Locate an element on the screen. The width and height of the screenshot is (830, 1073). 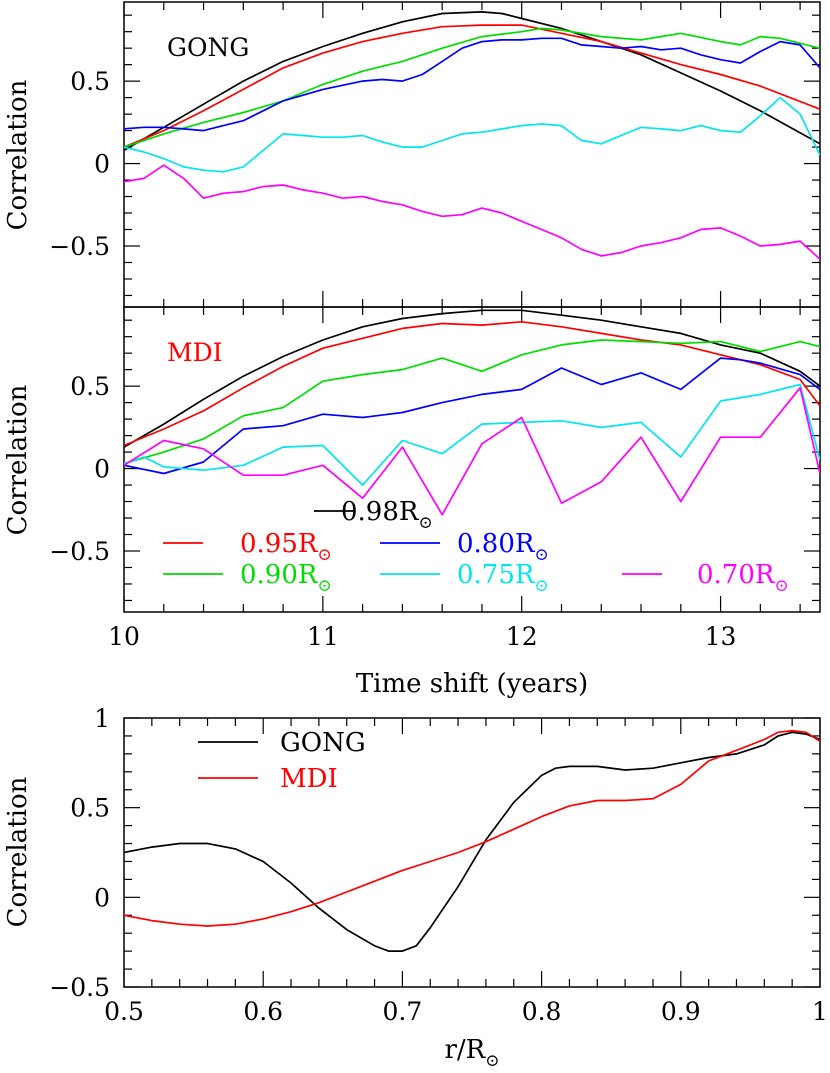
legend-label-text: GONG is located at coordinates (323, 743).